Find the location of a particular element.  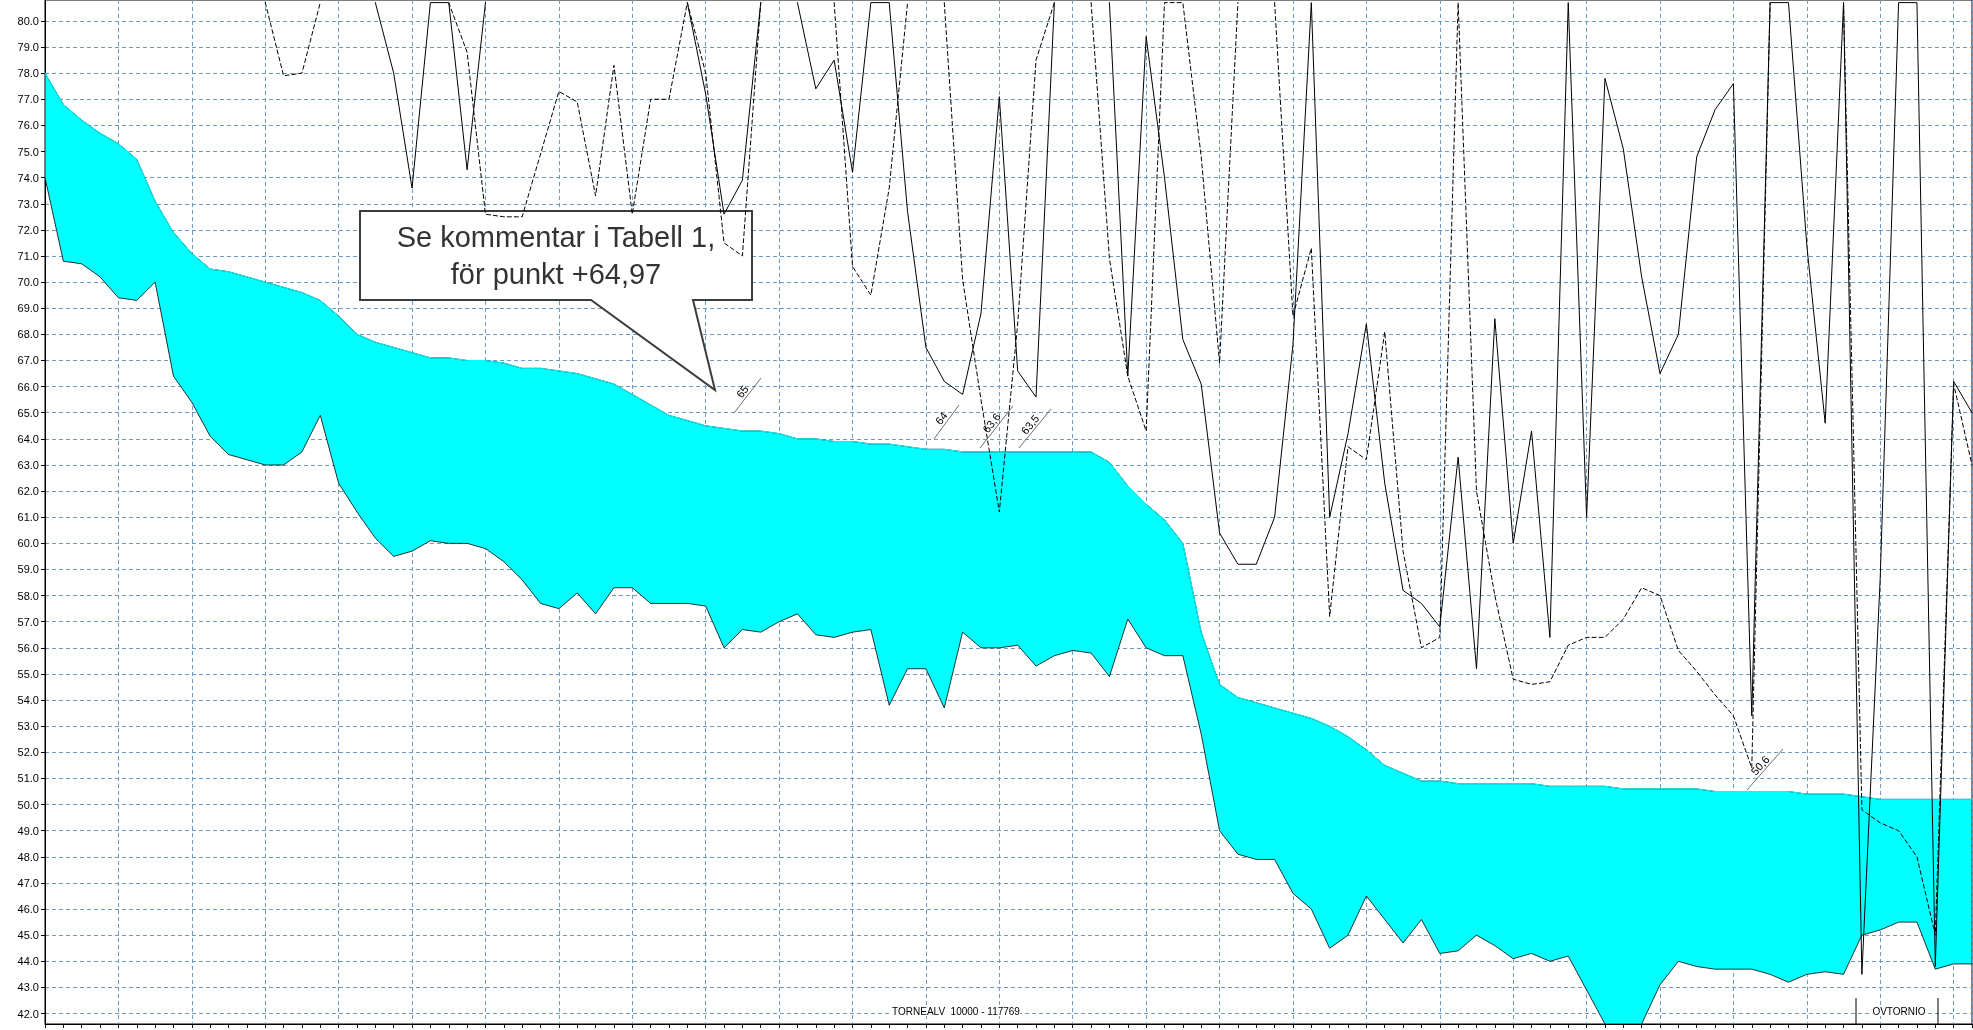

y-tick-label: 79.0 is located at coordinates (28, 47).